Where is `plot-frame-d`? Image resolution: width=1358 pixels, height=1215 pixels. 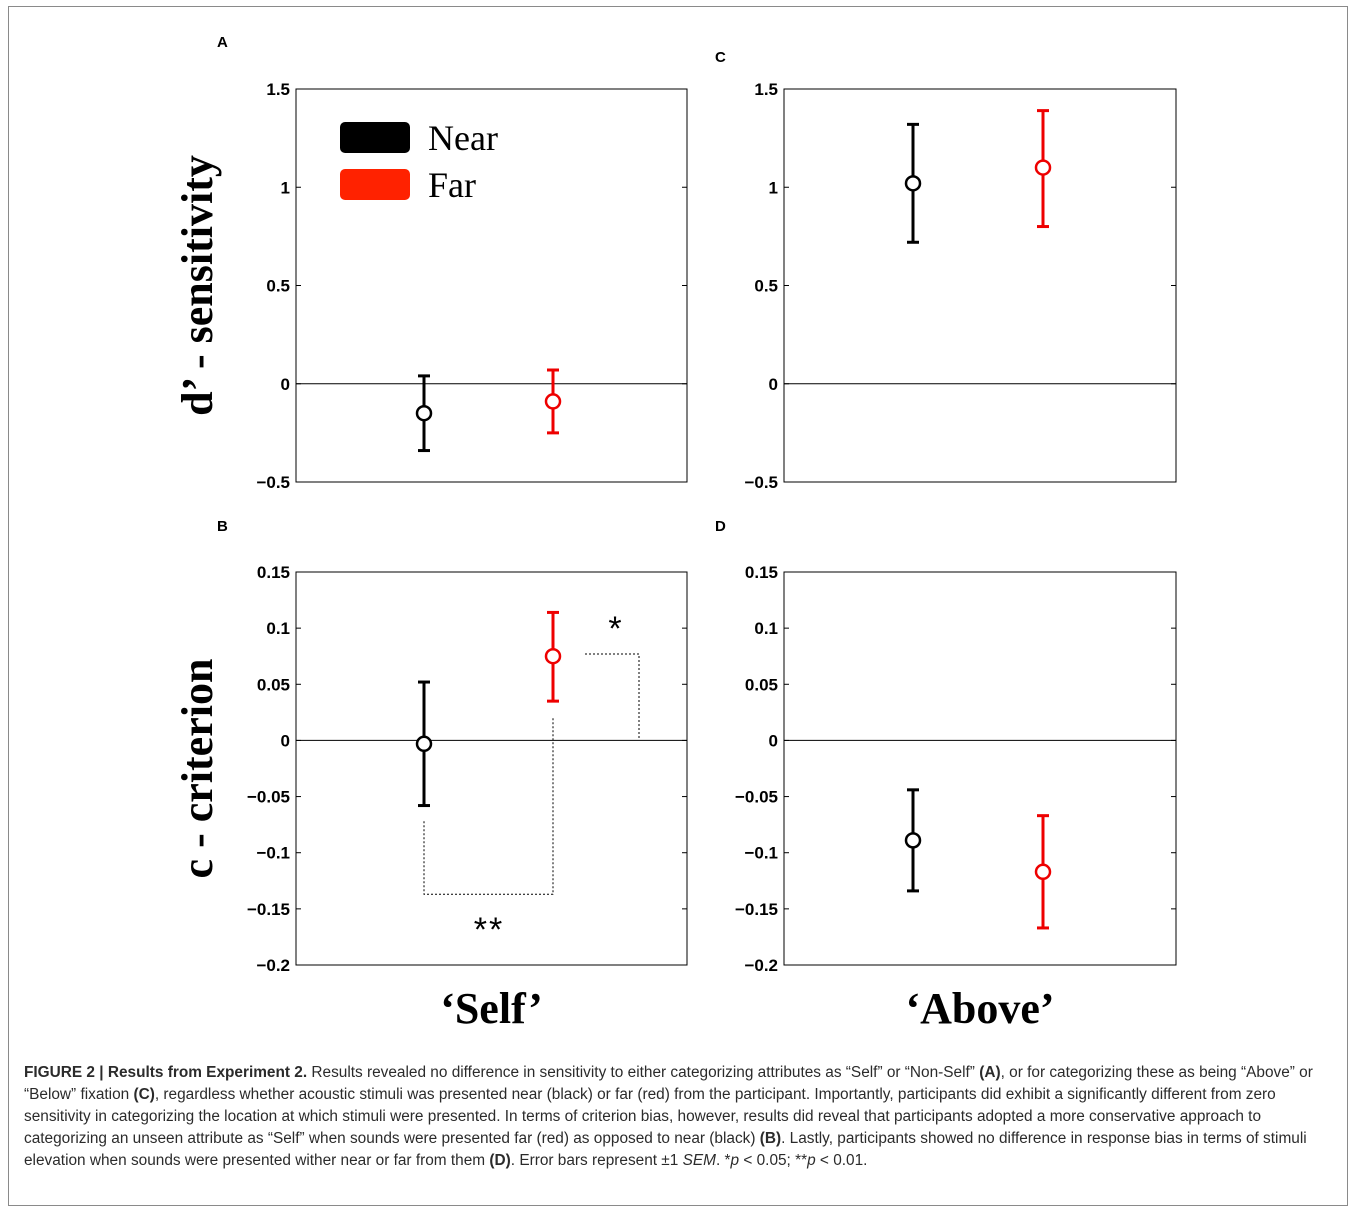
plot-frame-d is located at coordinates (980, 768).